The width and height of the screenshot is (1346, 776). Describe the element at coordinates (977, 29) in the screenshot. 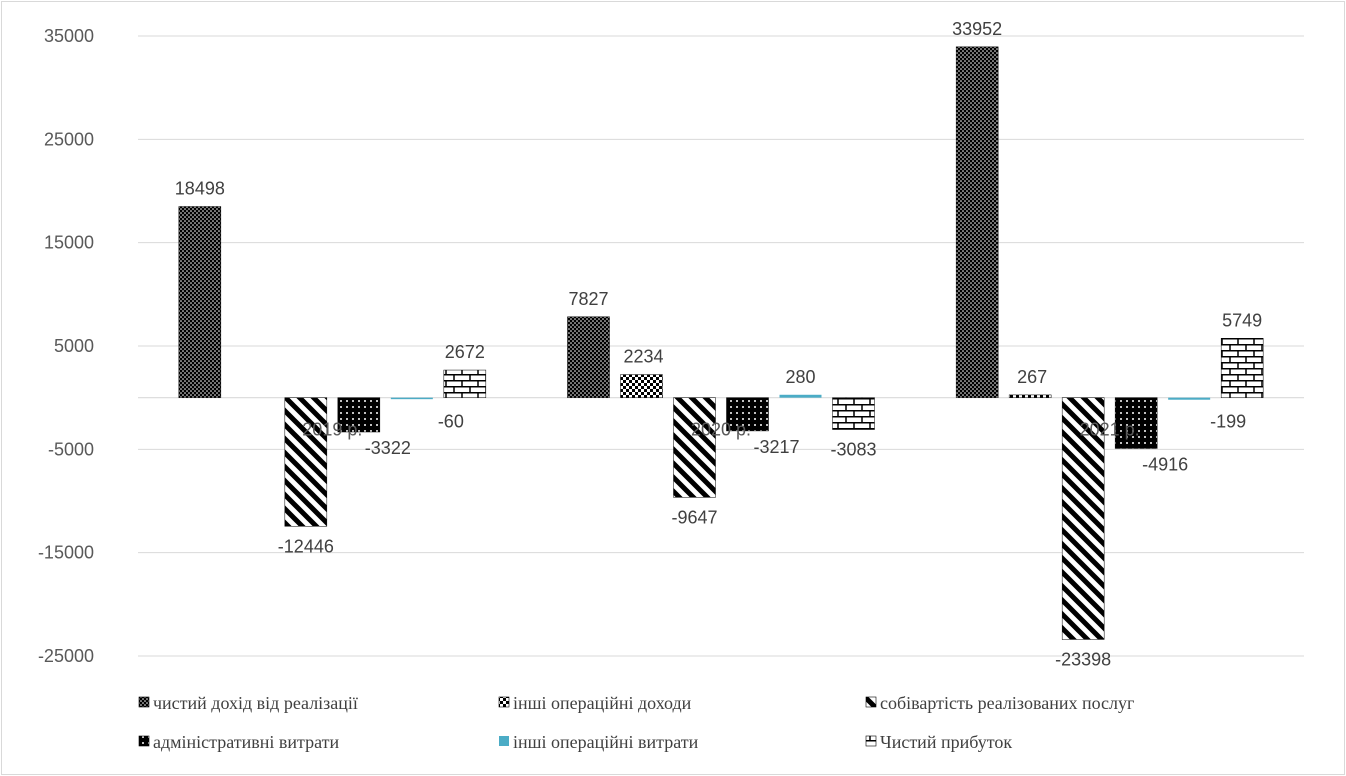

I see `data-label: 33952` at that location.